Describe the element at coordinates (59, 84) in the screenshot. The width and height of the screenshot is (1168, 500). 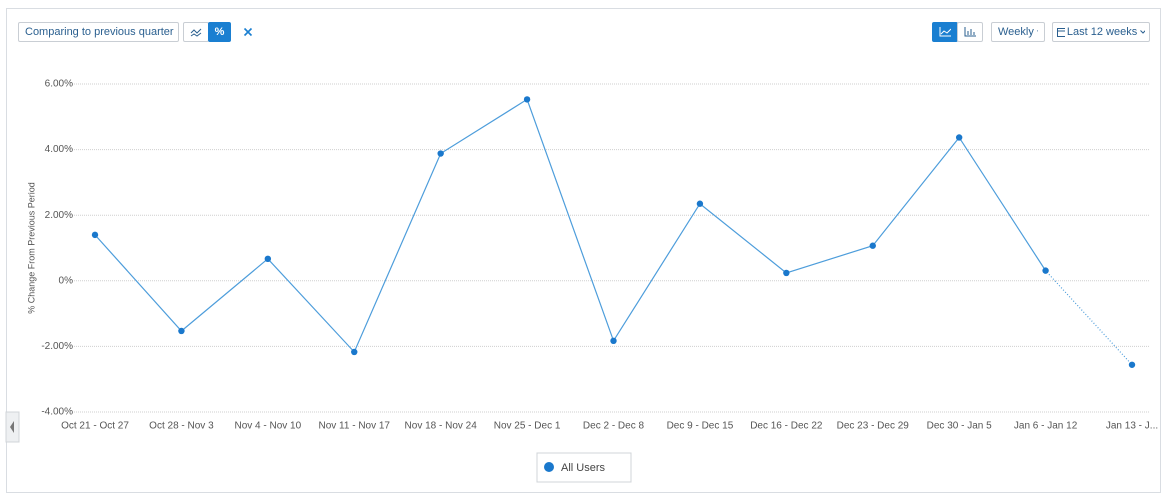
I see `y-tick-label: 6.00%` at that location.